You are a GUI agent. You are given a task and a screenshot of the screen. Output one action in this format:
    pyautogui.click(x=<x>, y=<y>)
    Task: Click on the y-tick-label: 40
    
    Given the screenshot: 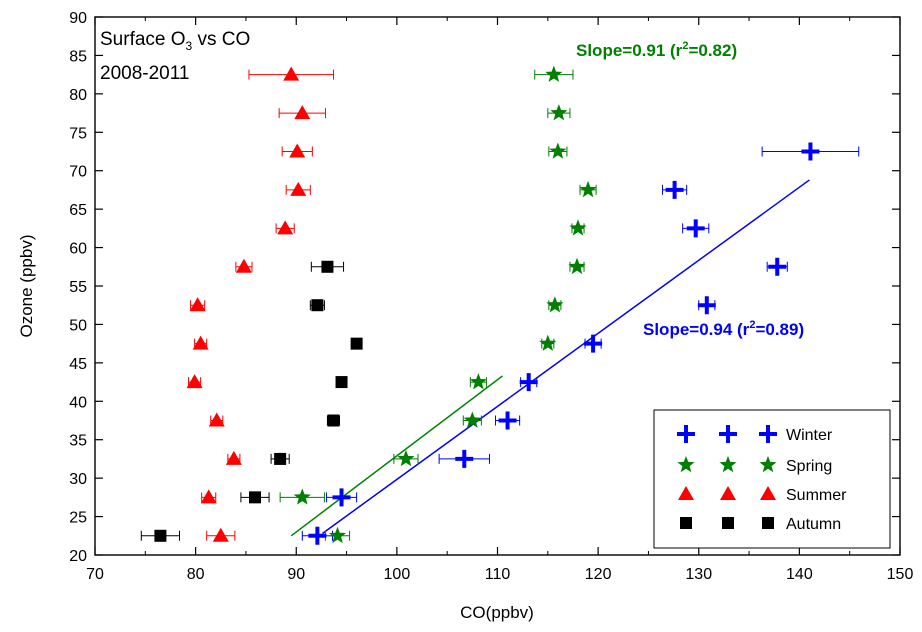 What is the action you would take?
    pyautogui.click(x=78, y=402)
    